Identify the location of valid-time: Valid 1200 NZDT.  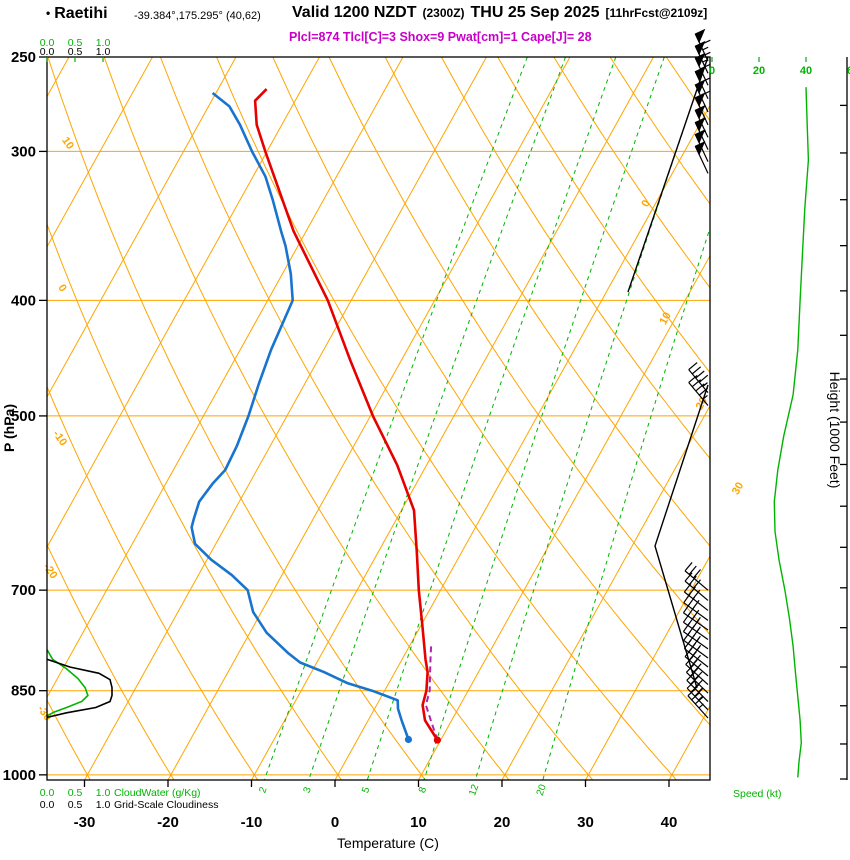
(354, 12).